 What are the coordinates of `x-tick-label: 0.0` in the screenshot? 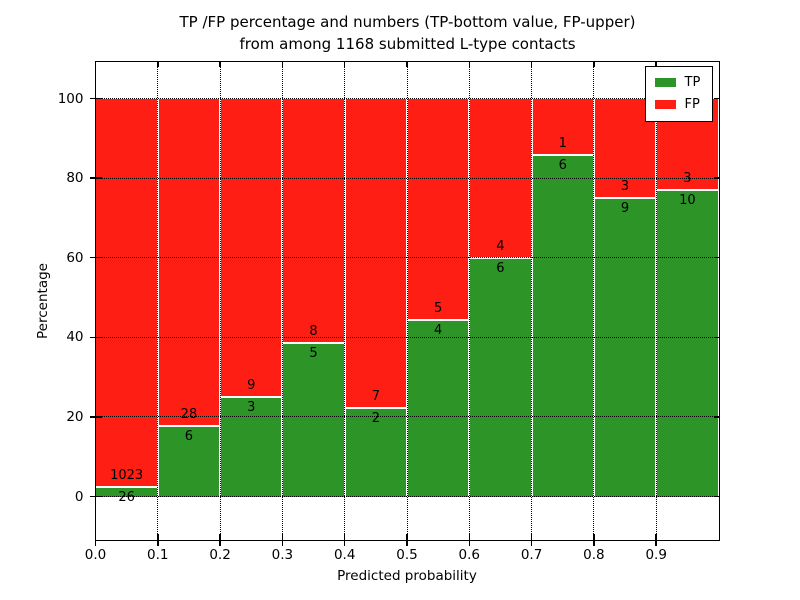 It's located at (95, 554).